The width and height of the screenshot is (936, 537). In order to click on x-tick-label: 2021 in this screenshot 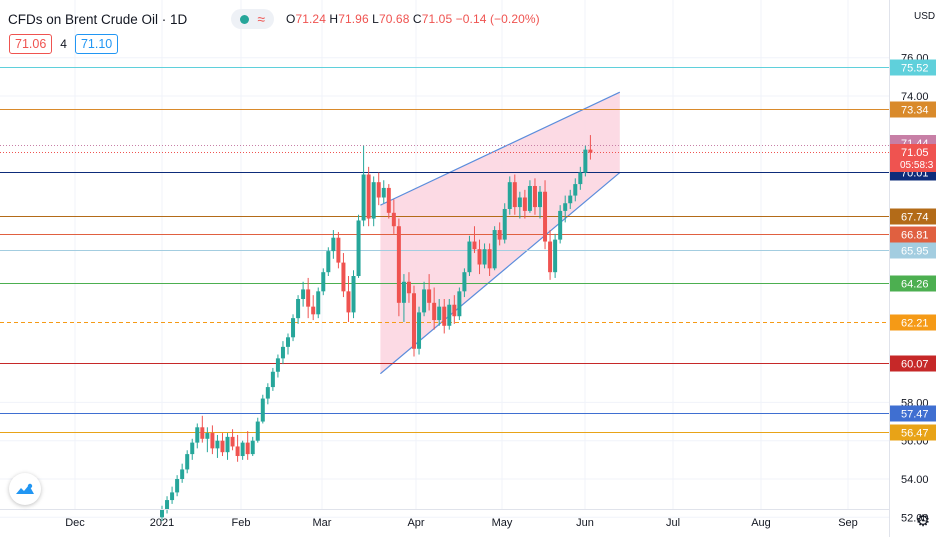, I will do `click(162, 523)`.